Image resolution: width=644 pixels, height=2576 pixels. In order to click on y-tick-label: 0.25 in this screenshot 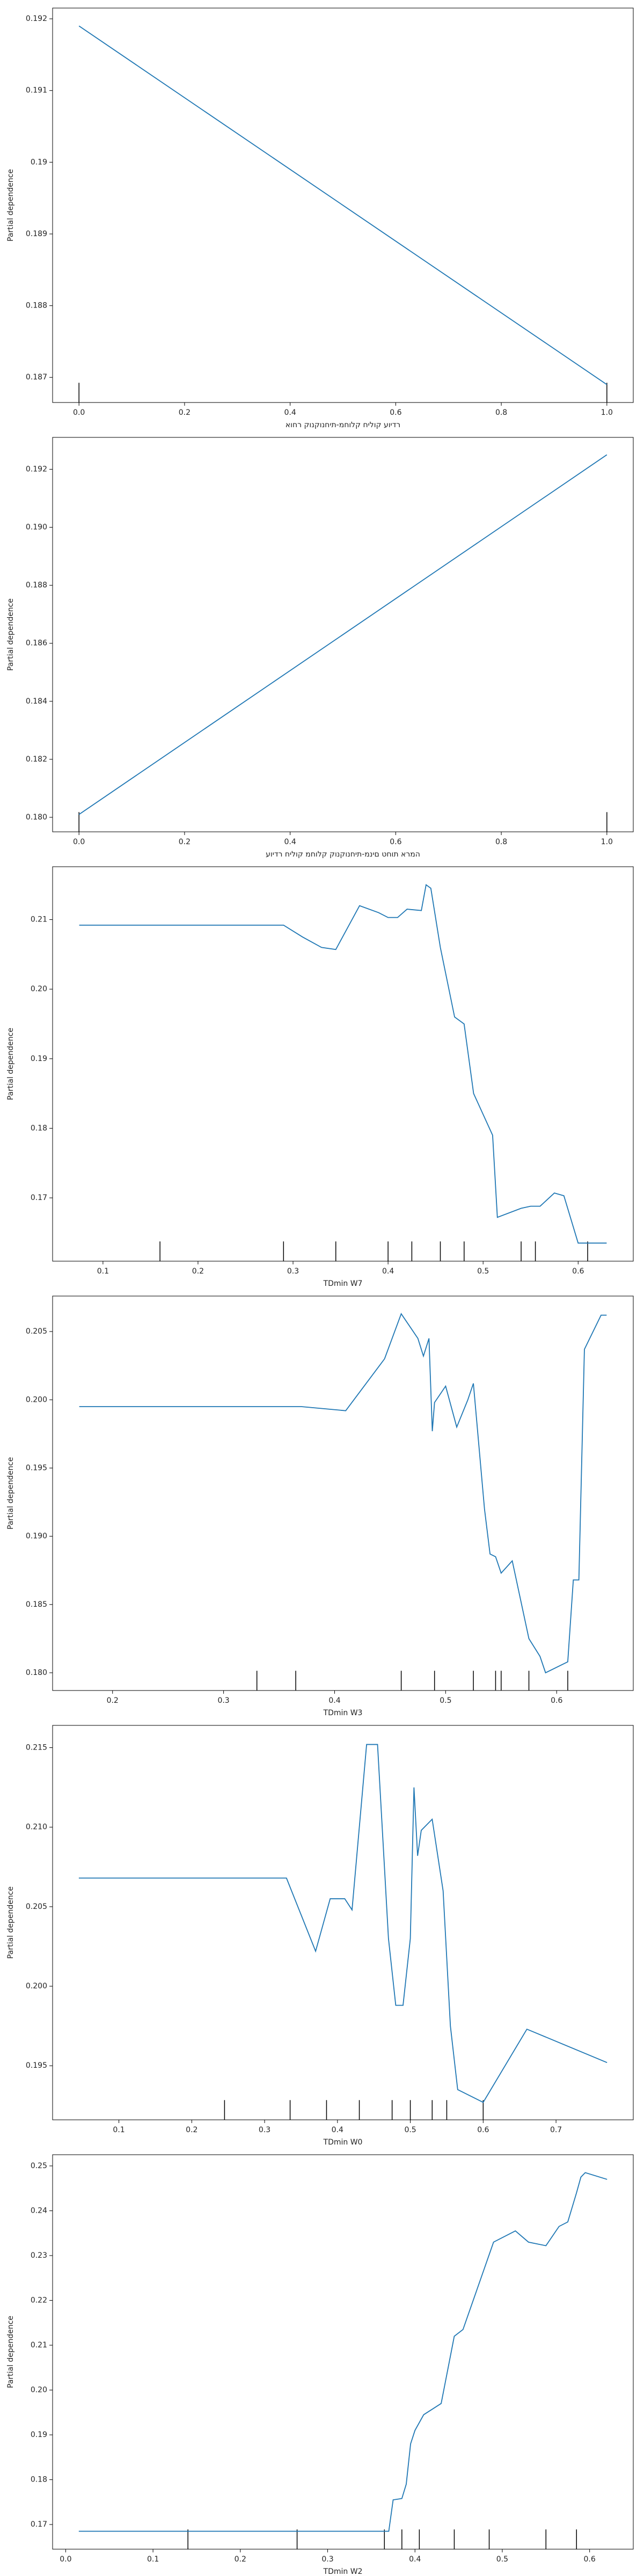, I will do `click(39, 2166)`.